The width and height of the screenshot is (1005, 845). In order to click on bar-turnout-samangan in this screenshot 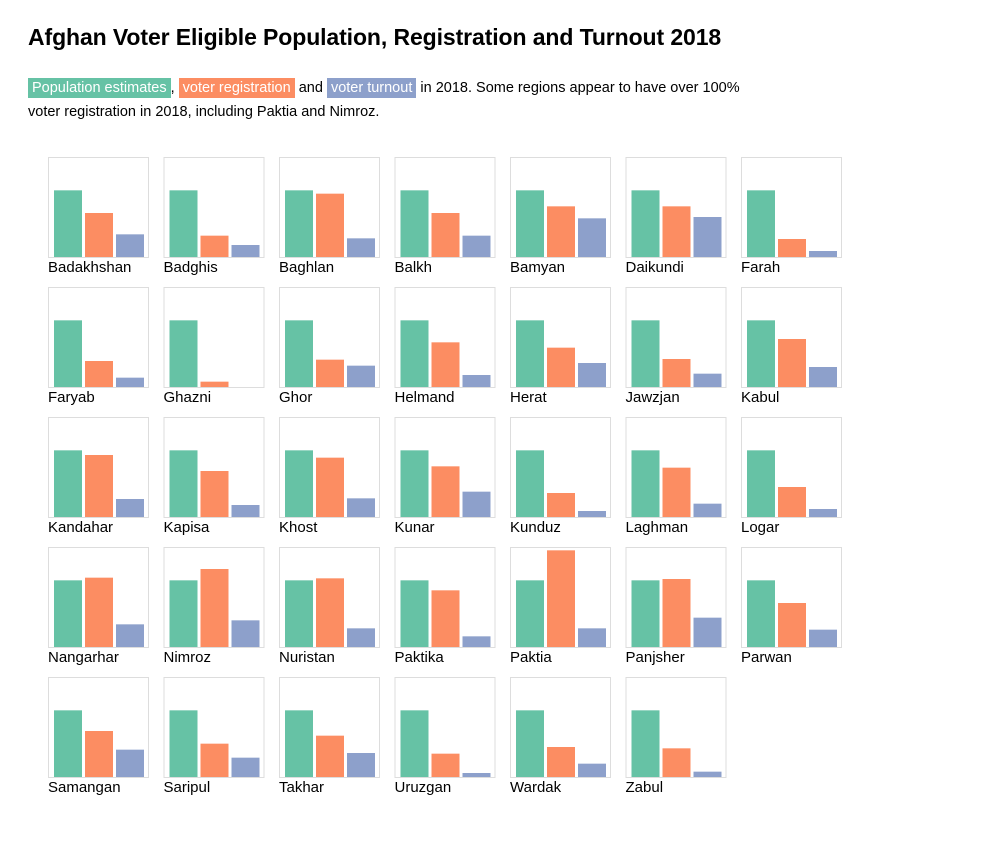, I will do `click(130, 763)`.